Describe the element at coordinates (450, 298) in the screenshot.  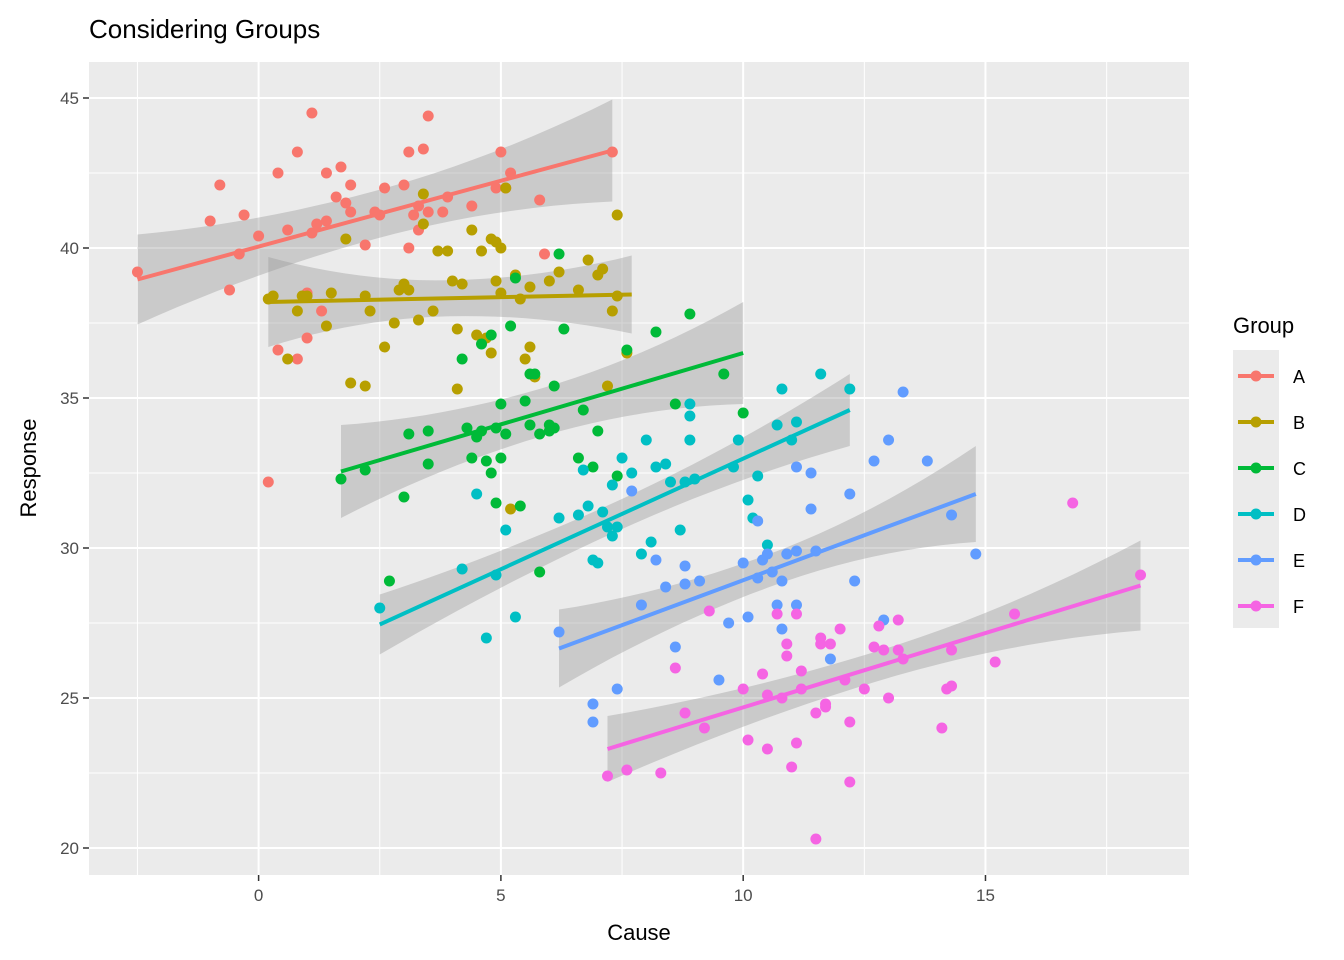
I see `fit-line-B` at that location.